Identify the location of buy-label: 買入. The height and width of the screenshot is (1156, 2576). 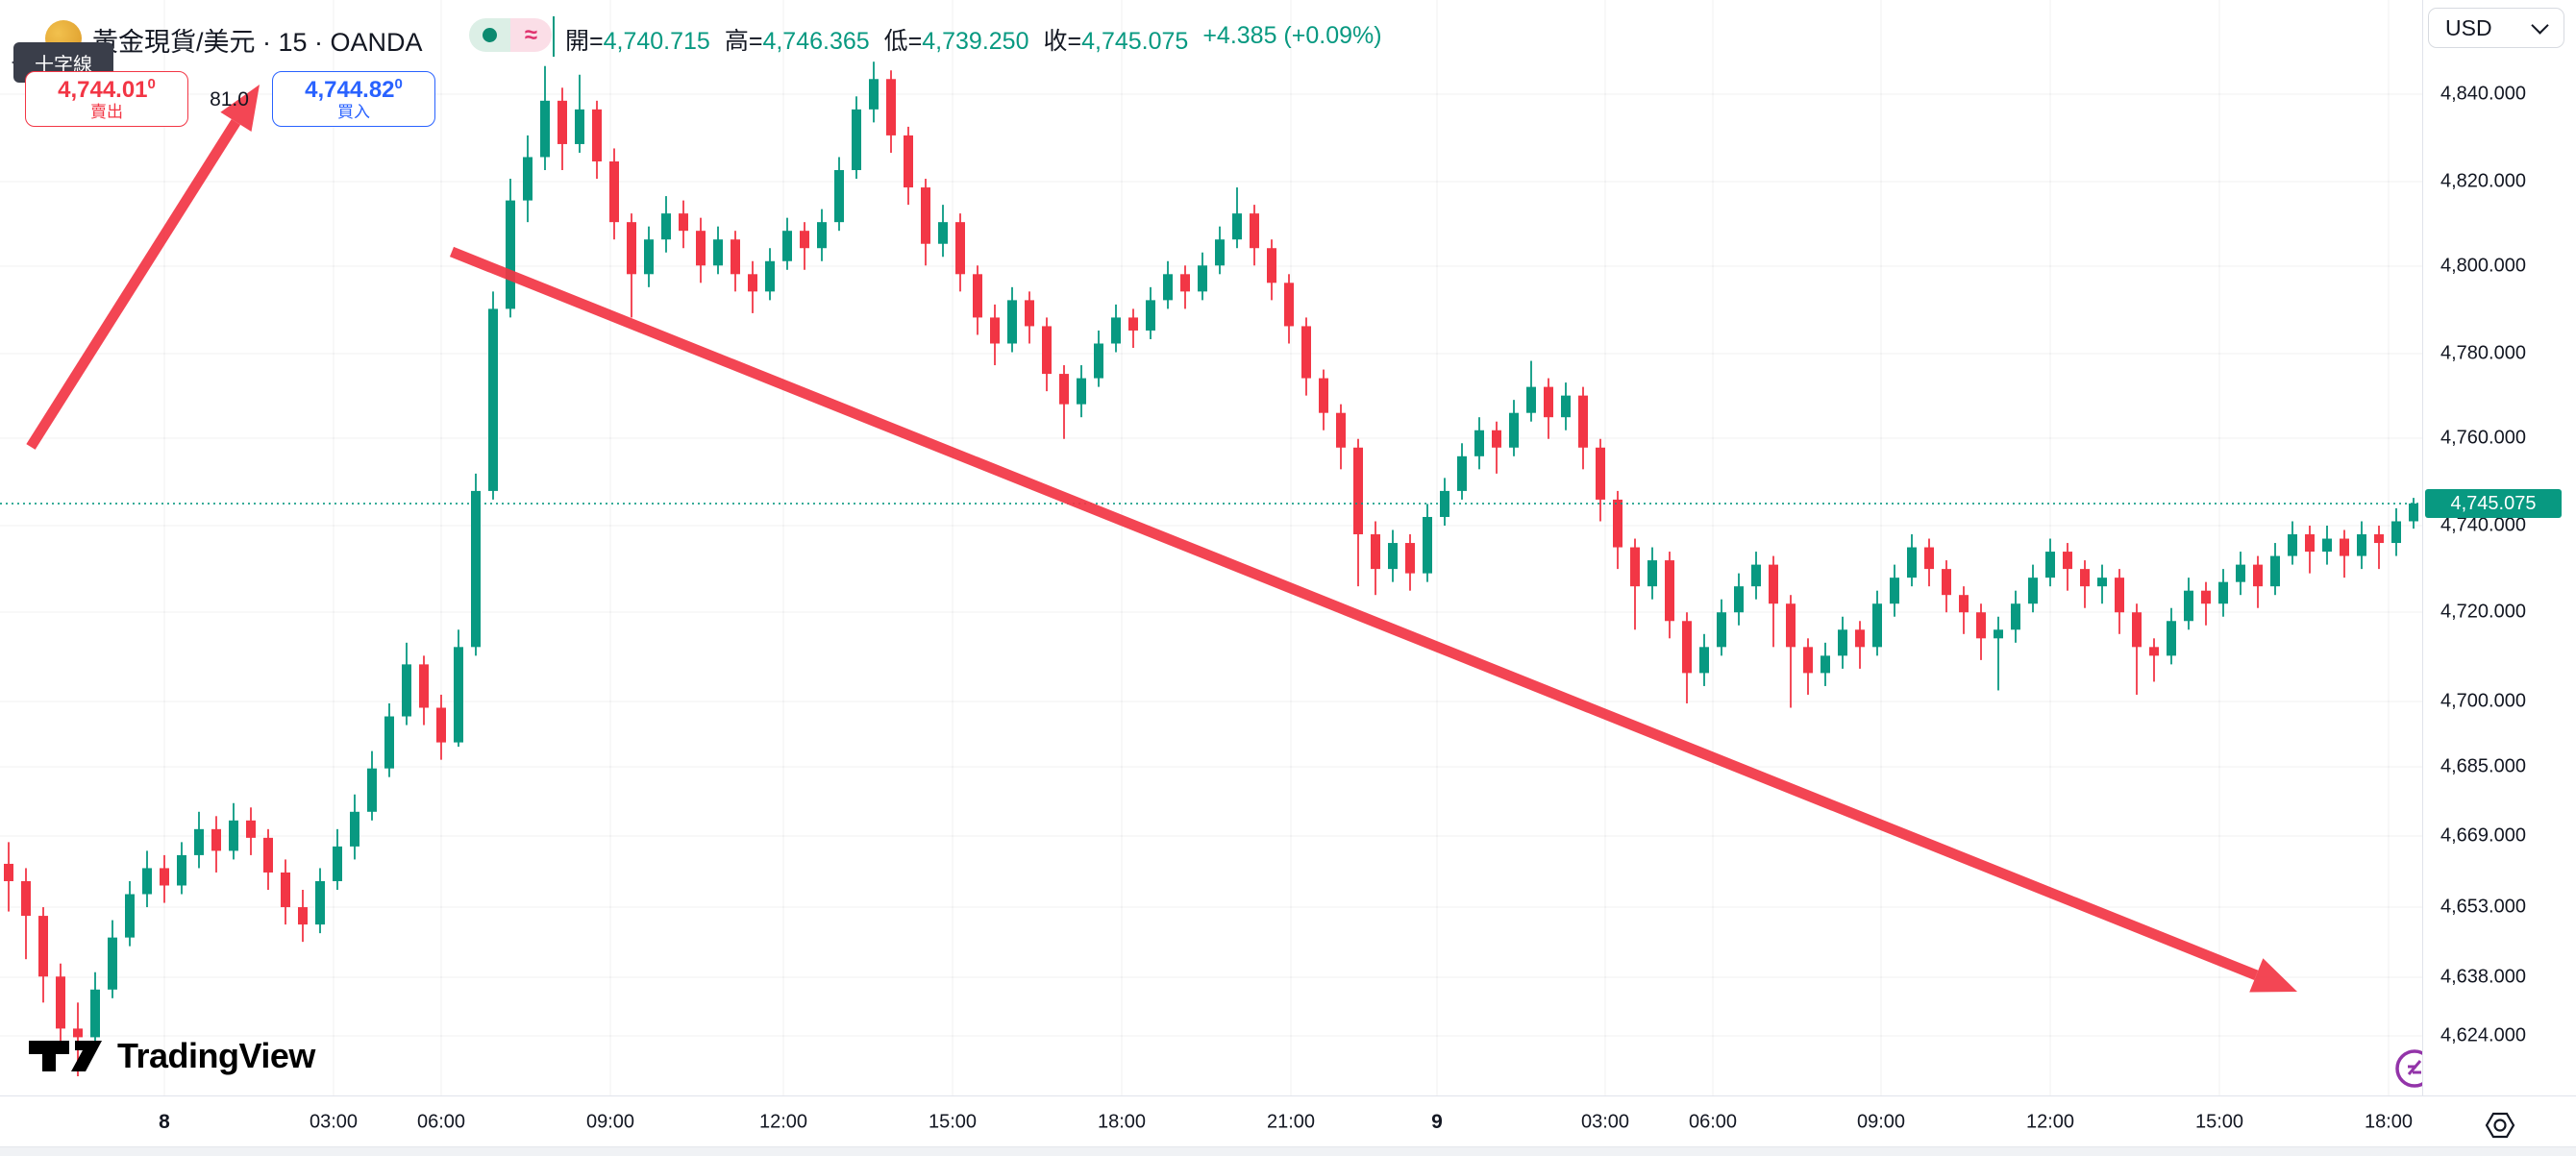
(354, 112).